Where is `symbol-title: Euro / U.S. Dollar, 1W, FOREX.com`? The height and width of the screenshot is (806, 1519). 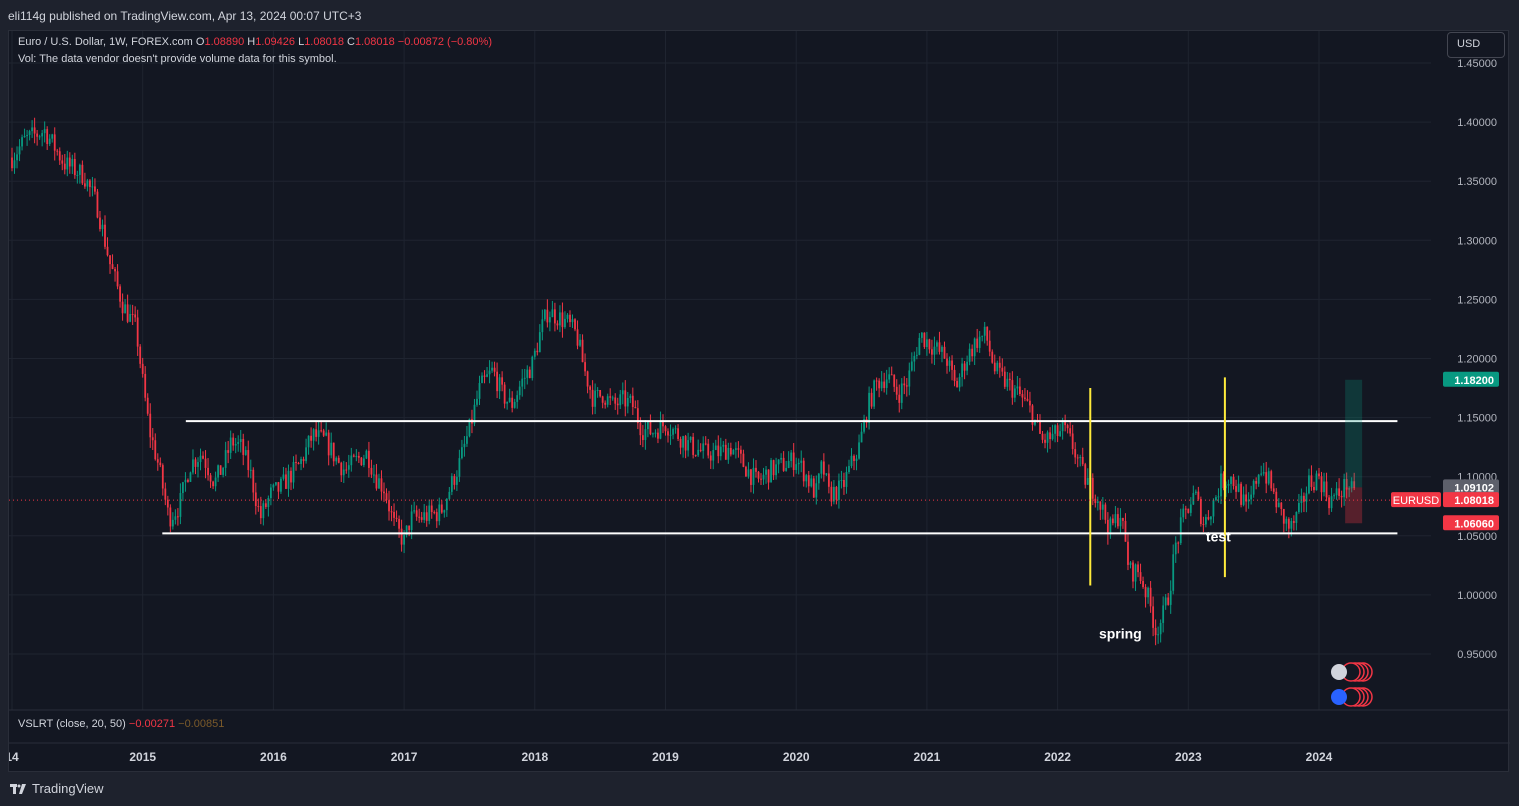 symbol-title: Euro / U.S. Dollar, 1W, FOREX.com is located at coordinates (105, 42).